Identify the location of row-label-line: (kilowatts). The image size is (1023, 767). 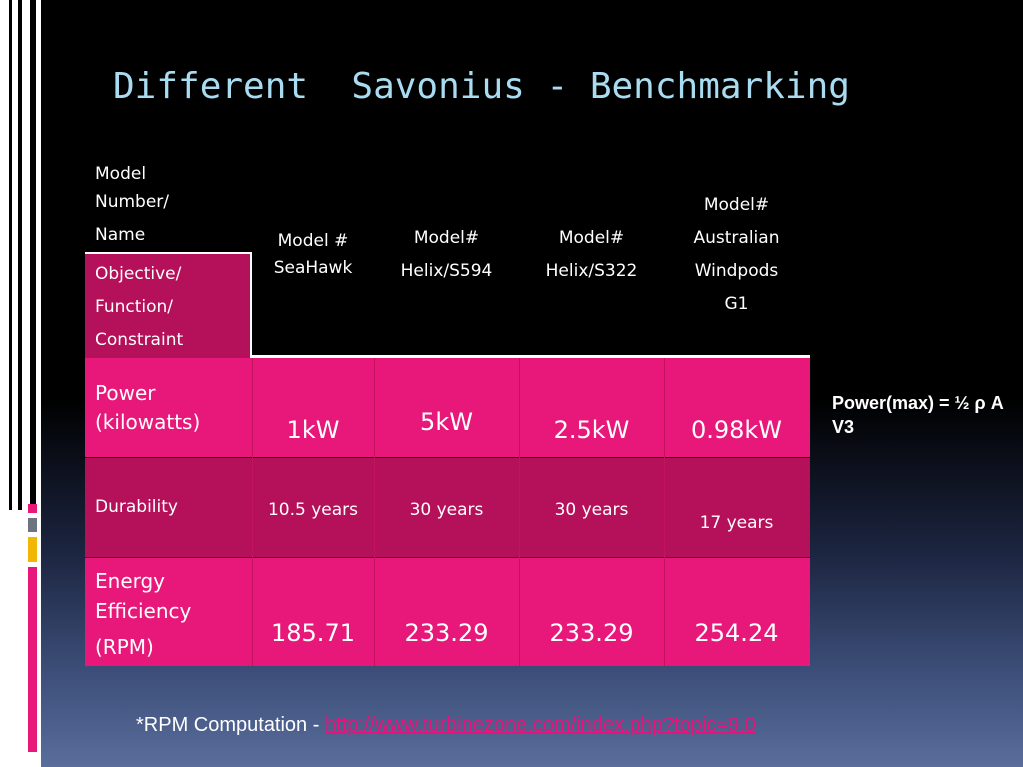
(148, 422).